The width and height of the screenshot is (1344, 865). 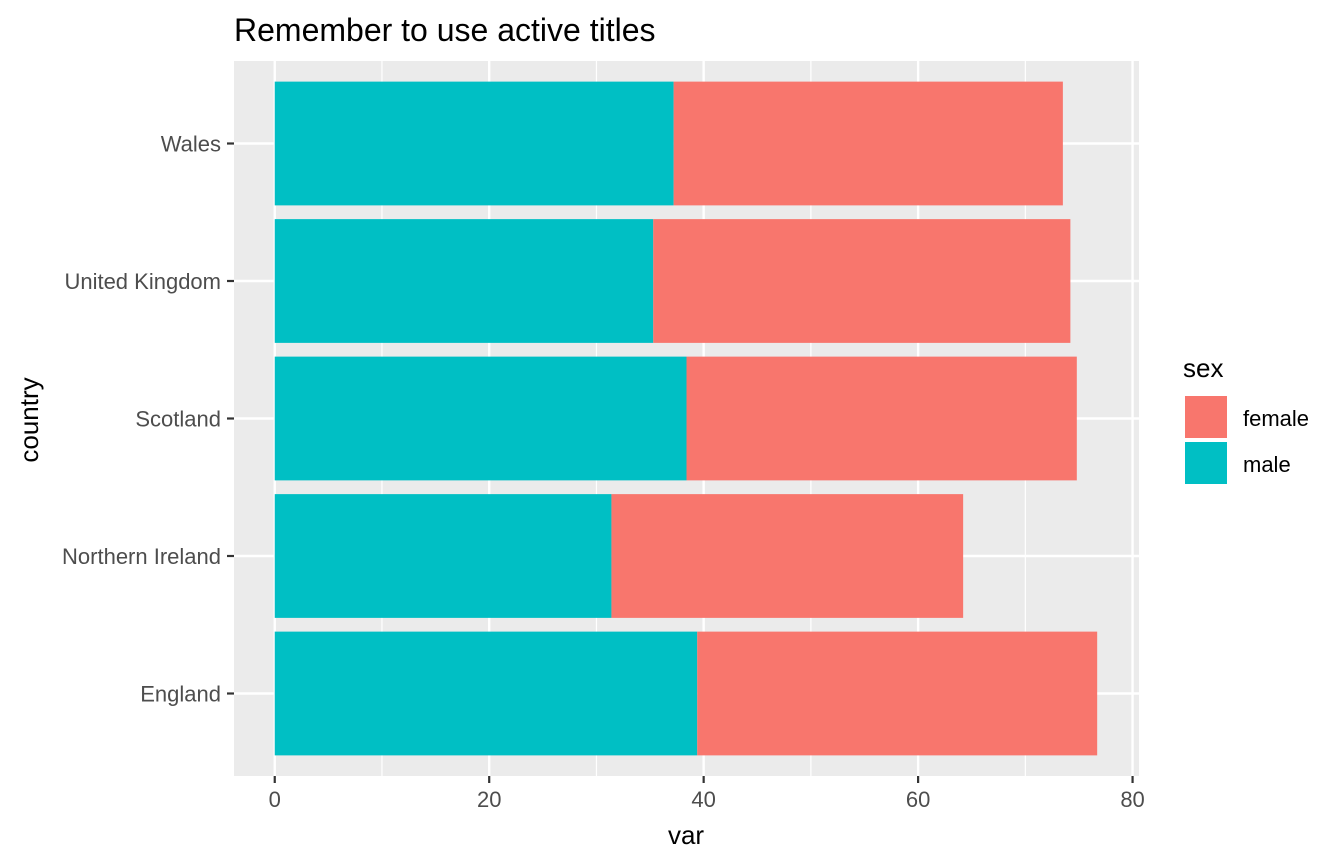 What do you see at coordinates (1203, 368) in the screenshot?
I see `legend-title: sex` at bounding box center [1203, 368].